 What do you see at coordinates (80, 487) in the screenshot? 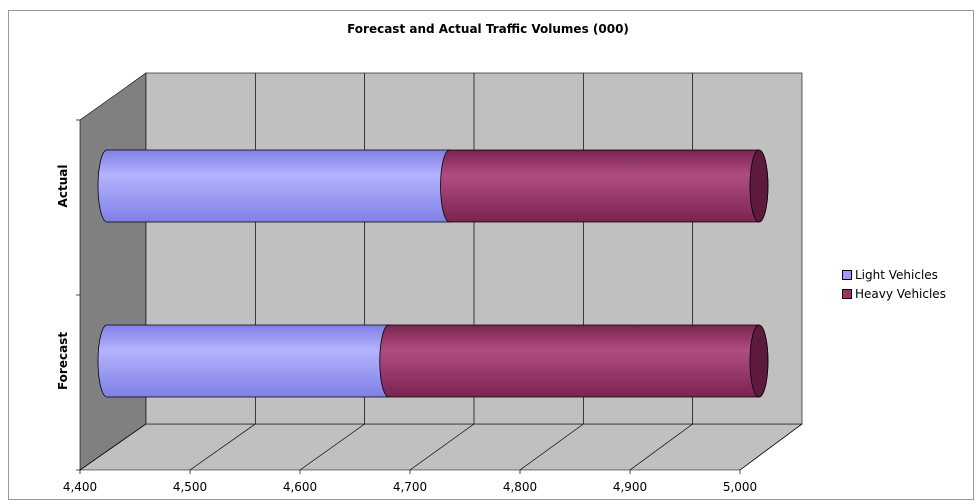
I see `x-tick-label: 4,400` at bounding box center [80, 487].